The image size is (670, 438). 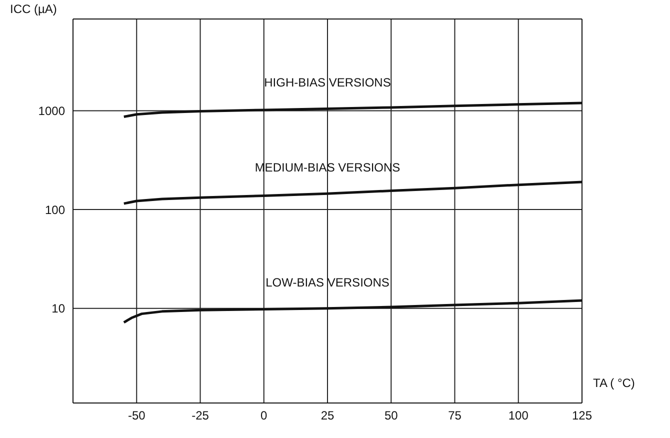 I want to click on y-axis-title: ICC (µA), so click(x=33, y=9).